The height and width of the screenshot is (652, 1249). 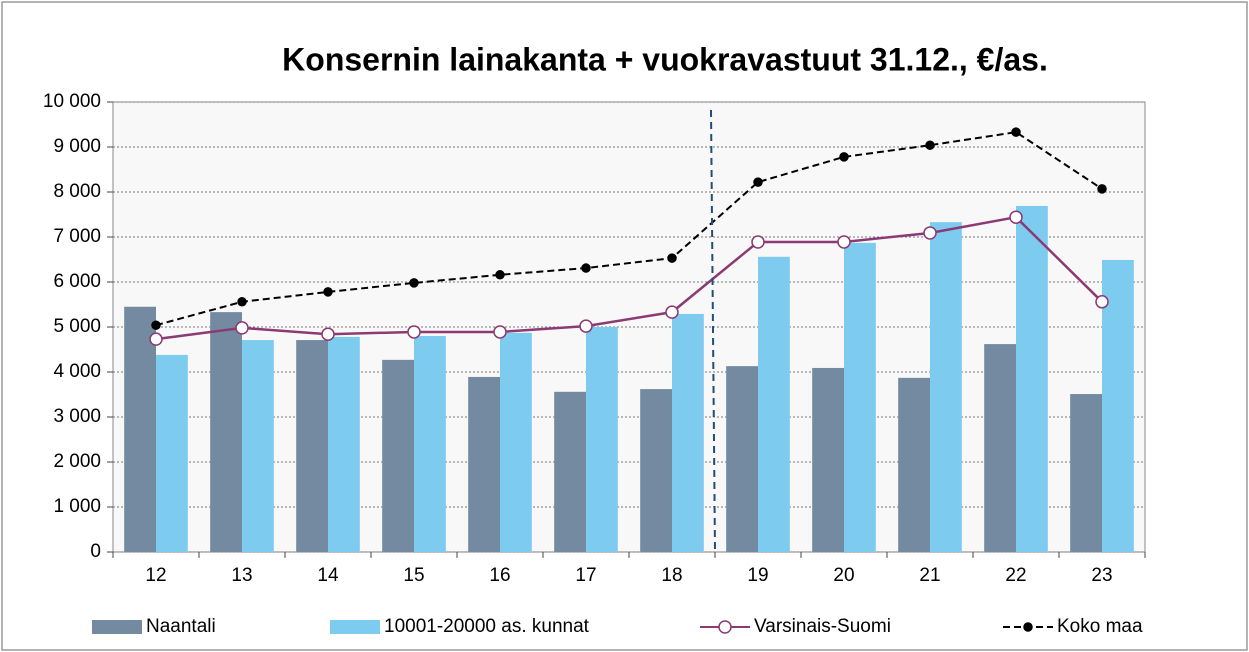 I want to click on x-tick-label: 12, so click(x=155, y=575).